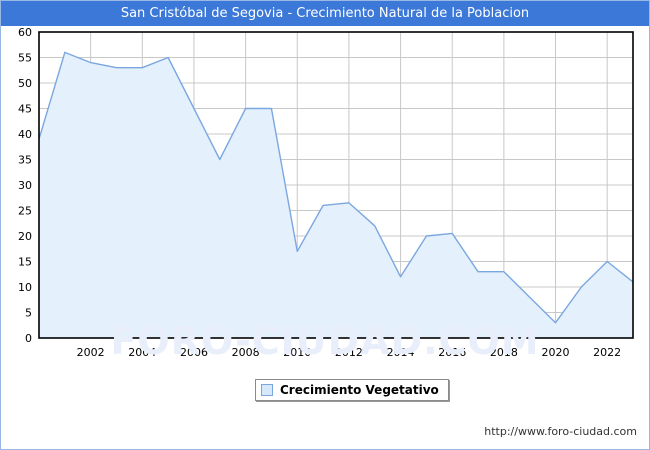 The width and height of the screenshot is (650, 450). I want to click on x-tick-label: 2016, so click(452, 352).